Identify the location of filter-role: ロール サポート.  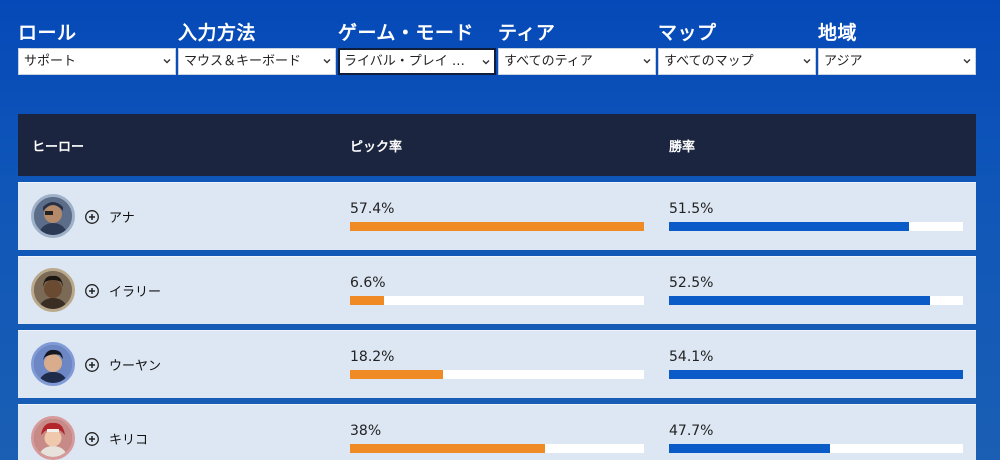
(97, 47).